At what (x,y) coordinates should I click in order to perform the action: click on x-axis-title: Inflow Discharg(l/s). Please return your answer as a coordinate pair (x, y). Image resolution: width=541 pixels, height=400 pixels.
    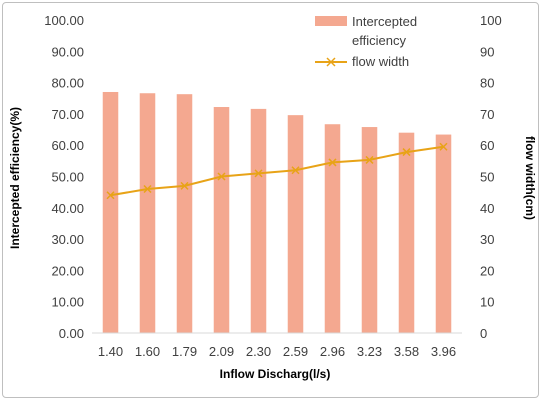
    Looking at the image, I should click on (275, 374).